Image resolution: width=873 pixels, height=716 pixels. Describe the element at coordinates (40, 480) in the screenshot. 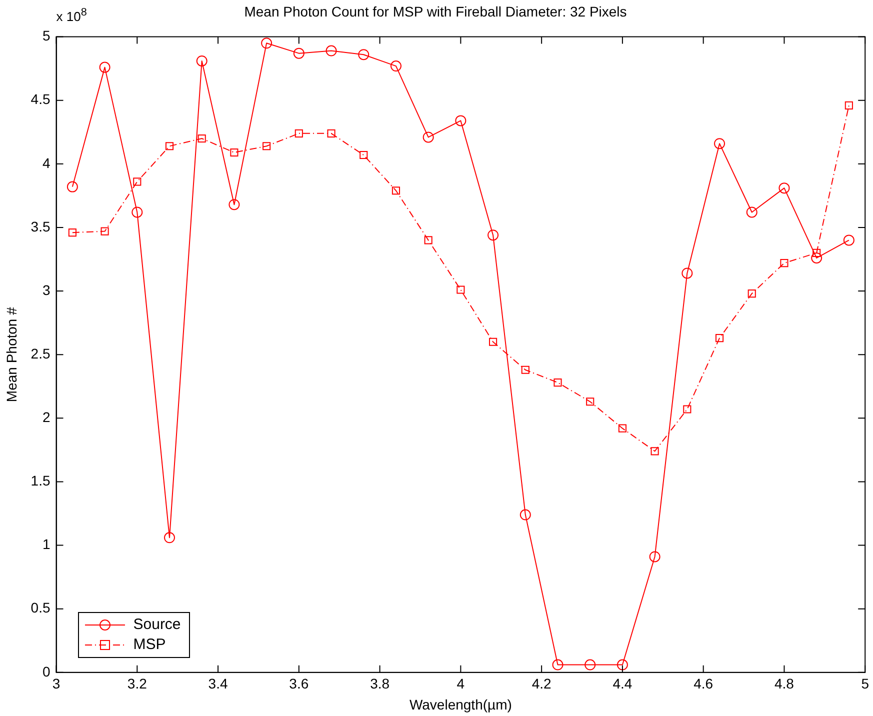

I see `y-tick-label: 1.5` at that location.